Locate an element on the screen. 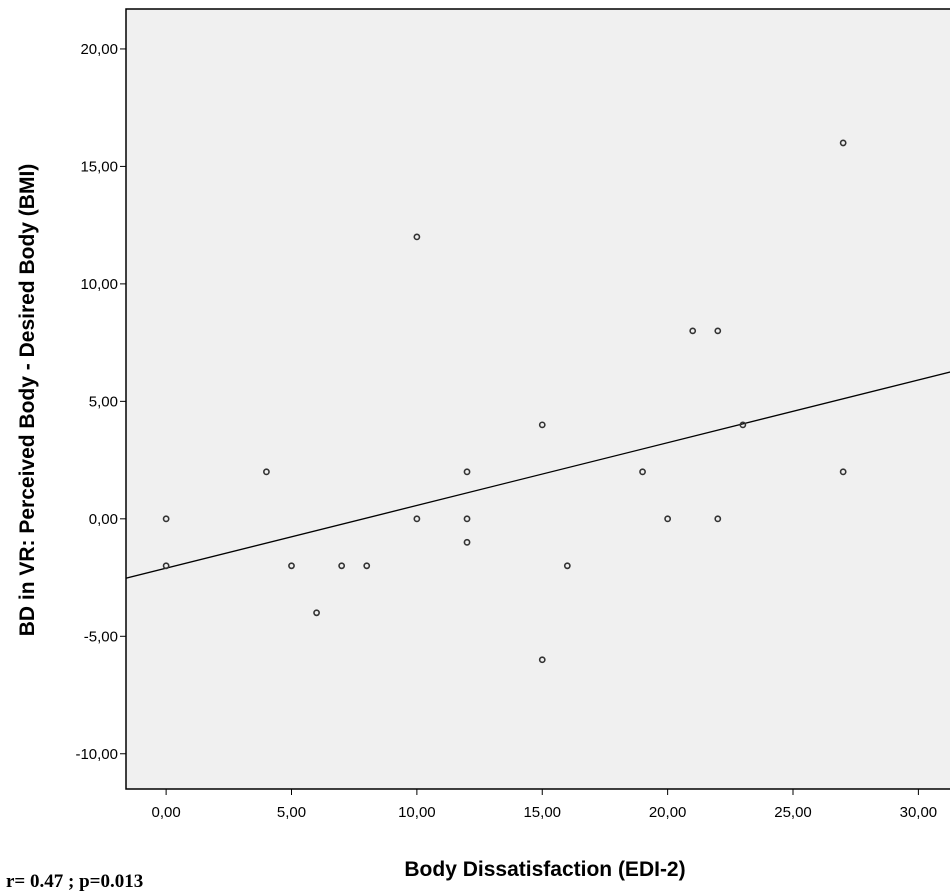 This screenshot has height=895, width=950. y-tick-label: -5,00 is located at coordinates (101, 636).